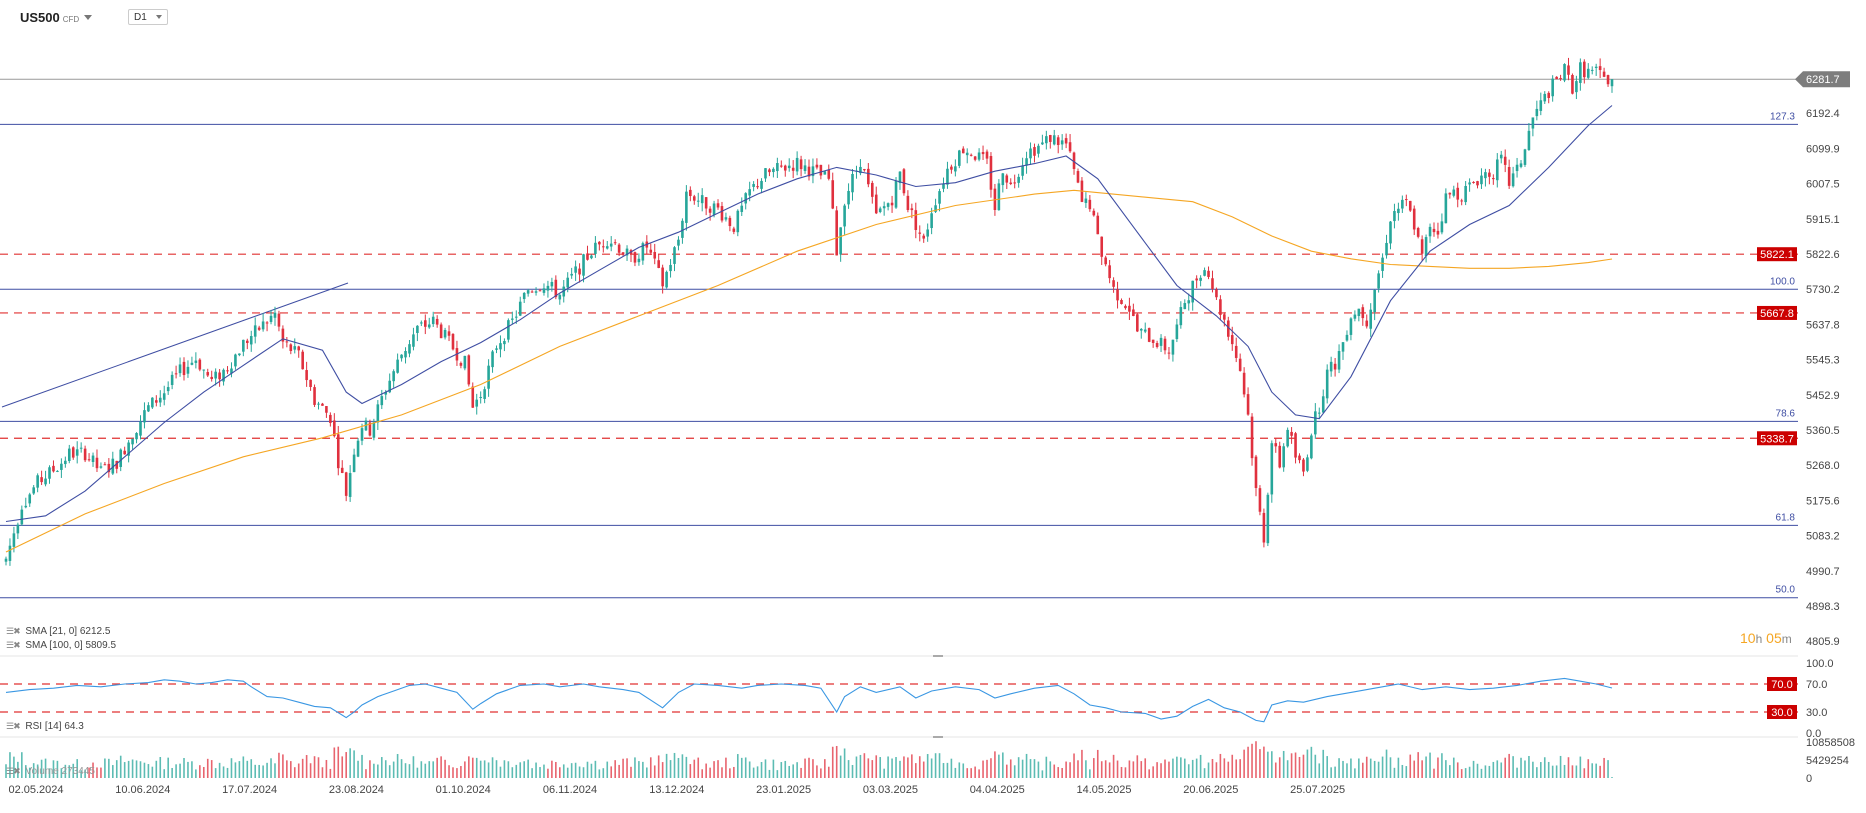  I want to click on timeframe-select: D1, so click(148, 17).